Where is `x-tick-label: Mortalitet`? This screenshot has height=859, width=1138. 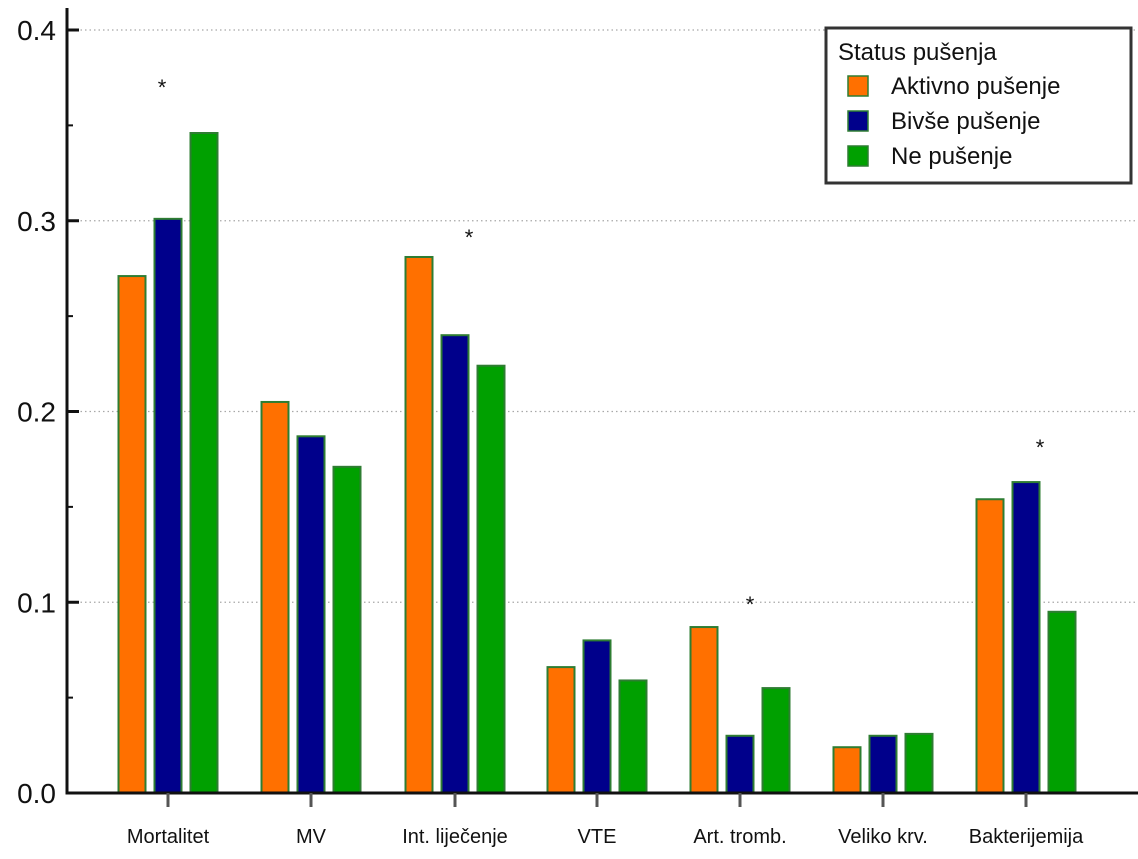 x-tick-label: Mortalitet is located at coordinates (168, 837).